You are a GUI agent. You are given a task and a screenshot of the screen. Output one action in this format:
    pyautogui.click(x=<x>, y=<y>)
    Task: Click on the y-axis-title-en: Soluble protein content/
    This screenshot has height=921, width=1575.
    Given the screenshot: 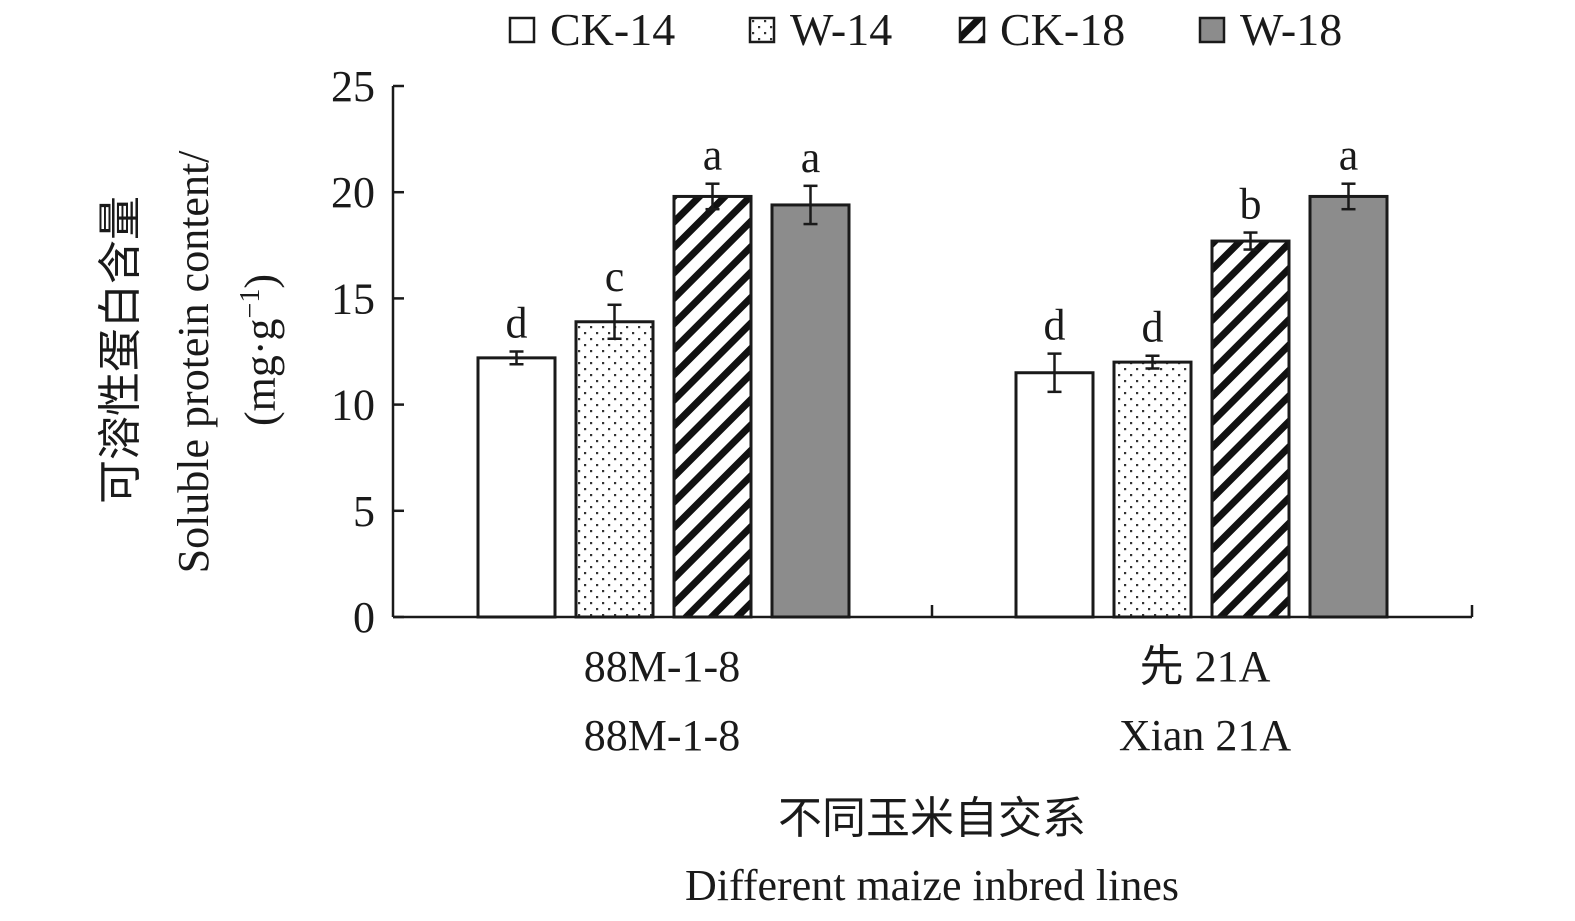 What is the action you would take?
    pyautogui.click(x=193, y=362)
    